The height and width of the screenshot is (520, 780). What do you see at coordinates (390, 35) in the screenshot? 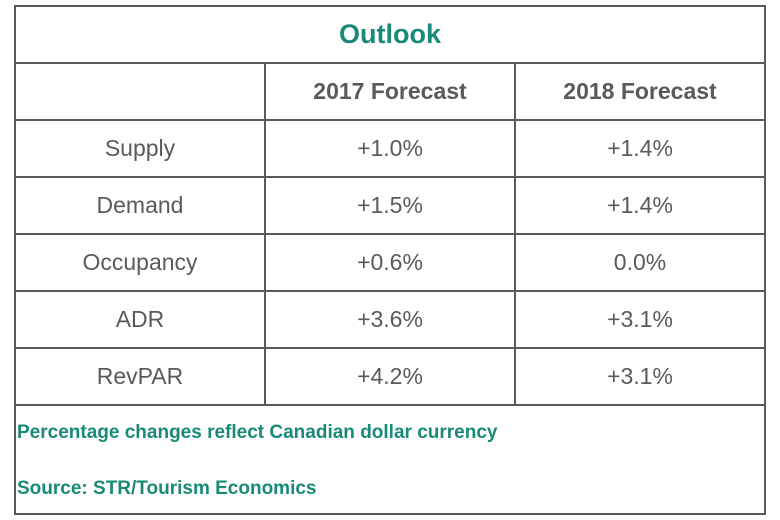
I see `table-title: Outlook` at bounding box center [390, 35].